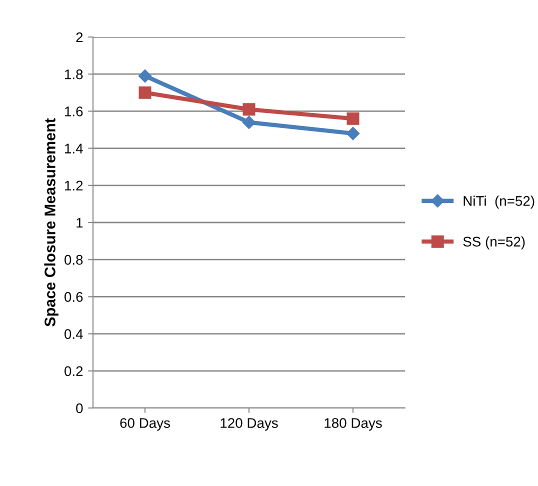  I want to click on x-tick-label: 120 Days, so click(249, 424).